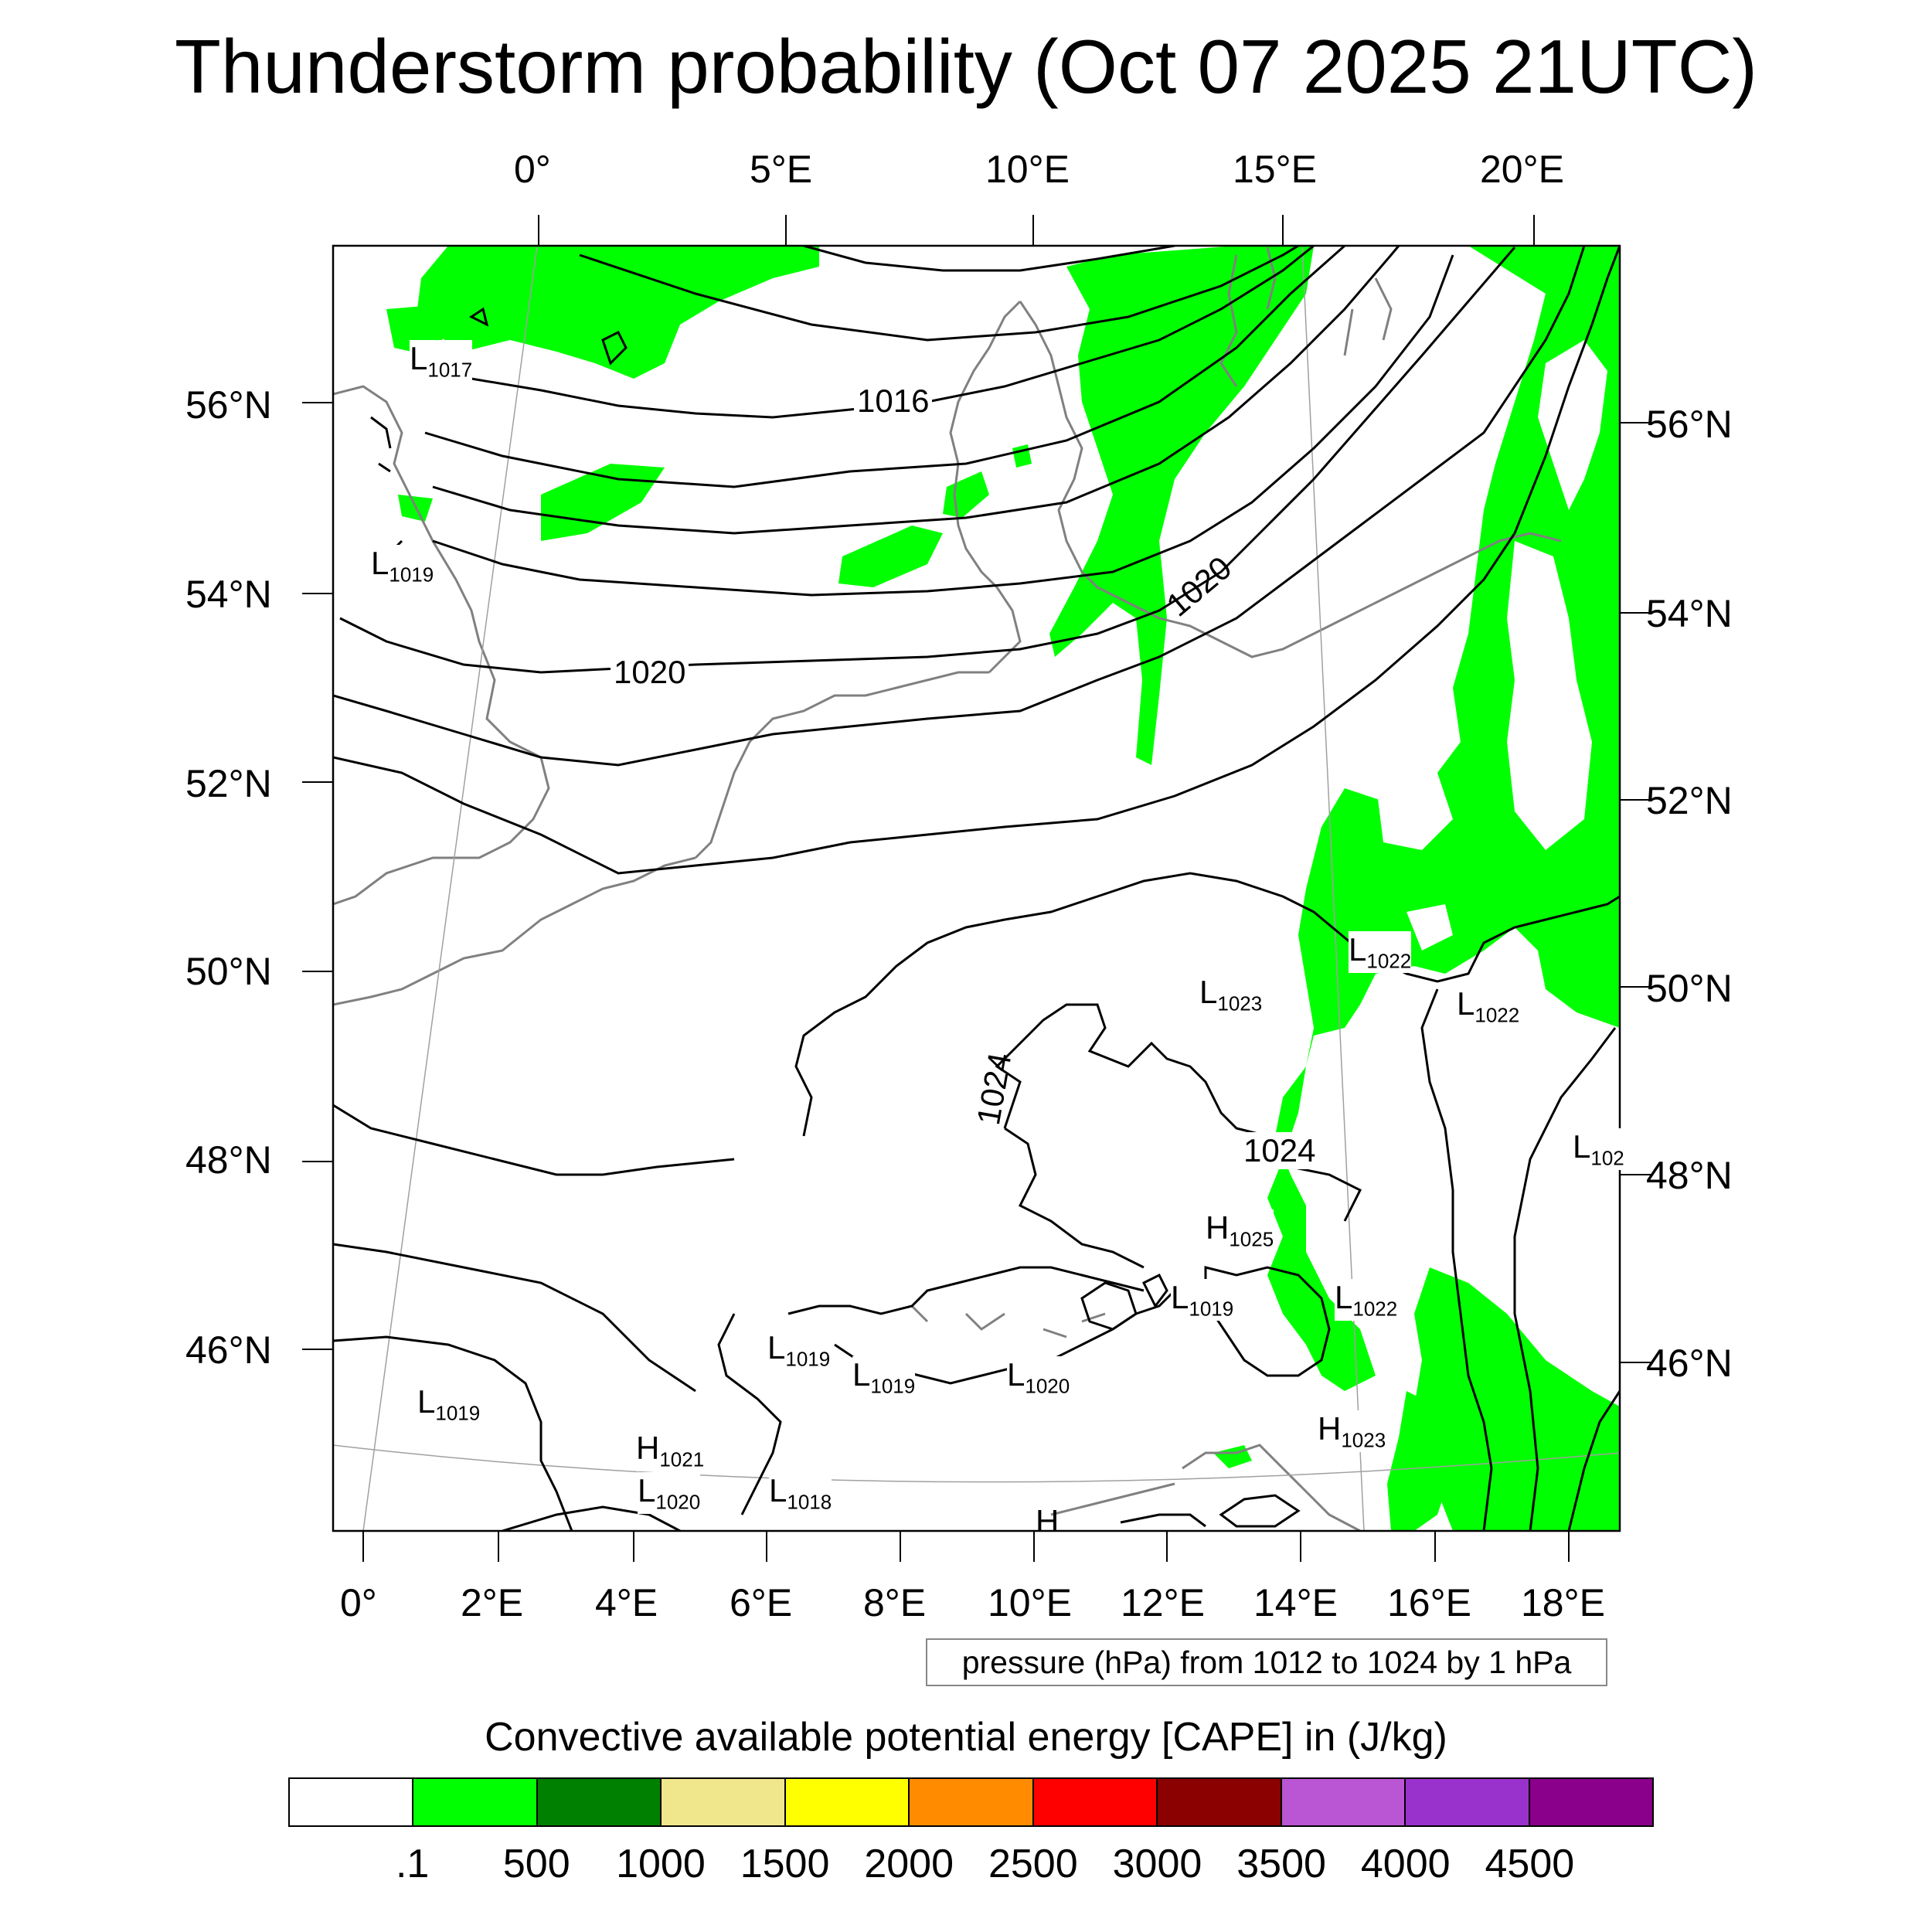 The height and width of the screenshot is (1932, 1932). I want to click on low-center: L1017, so click(442, 362).